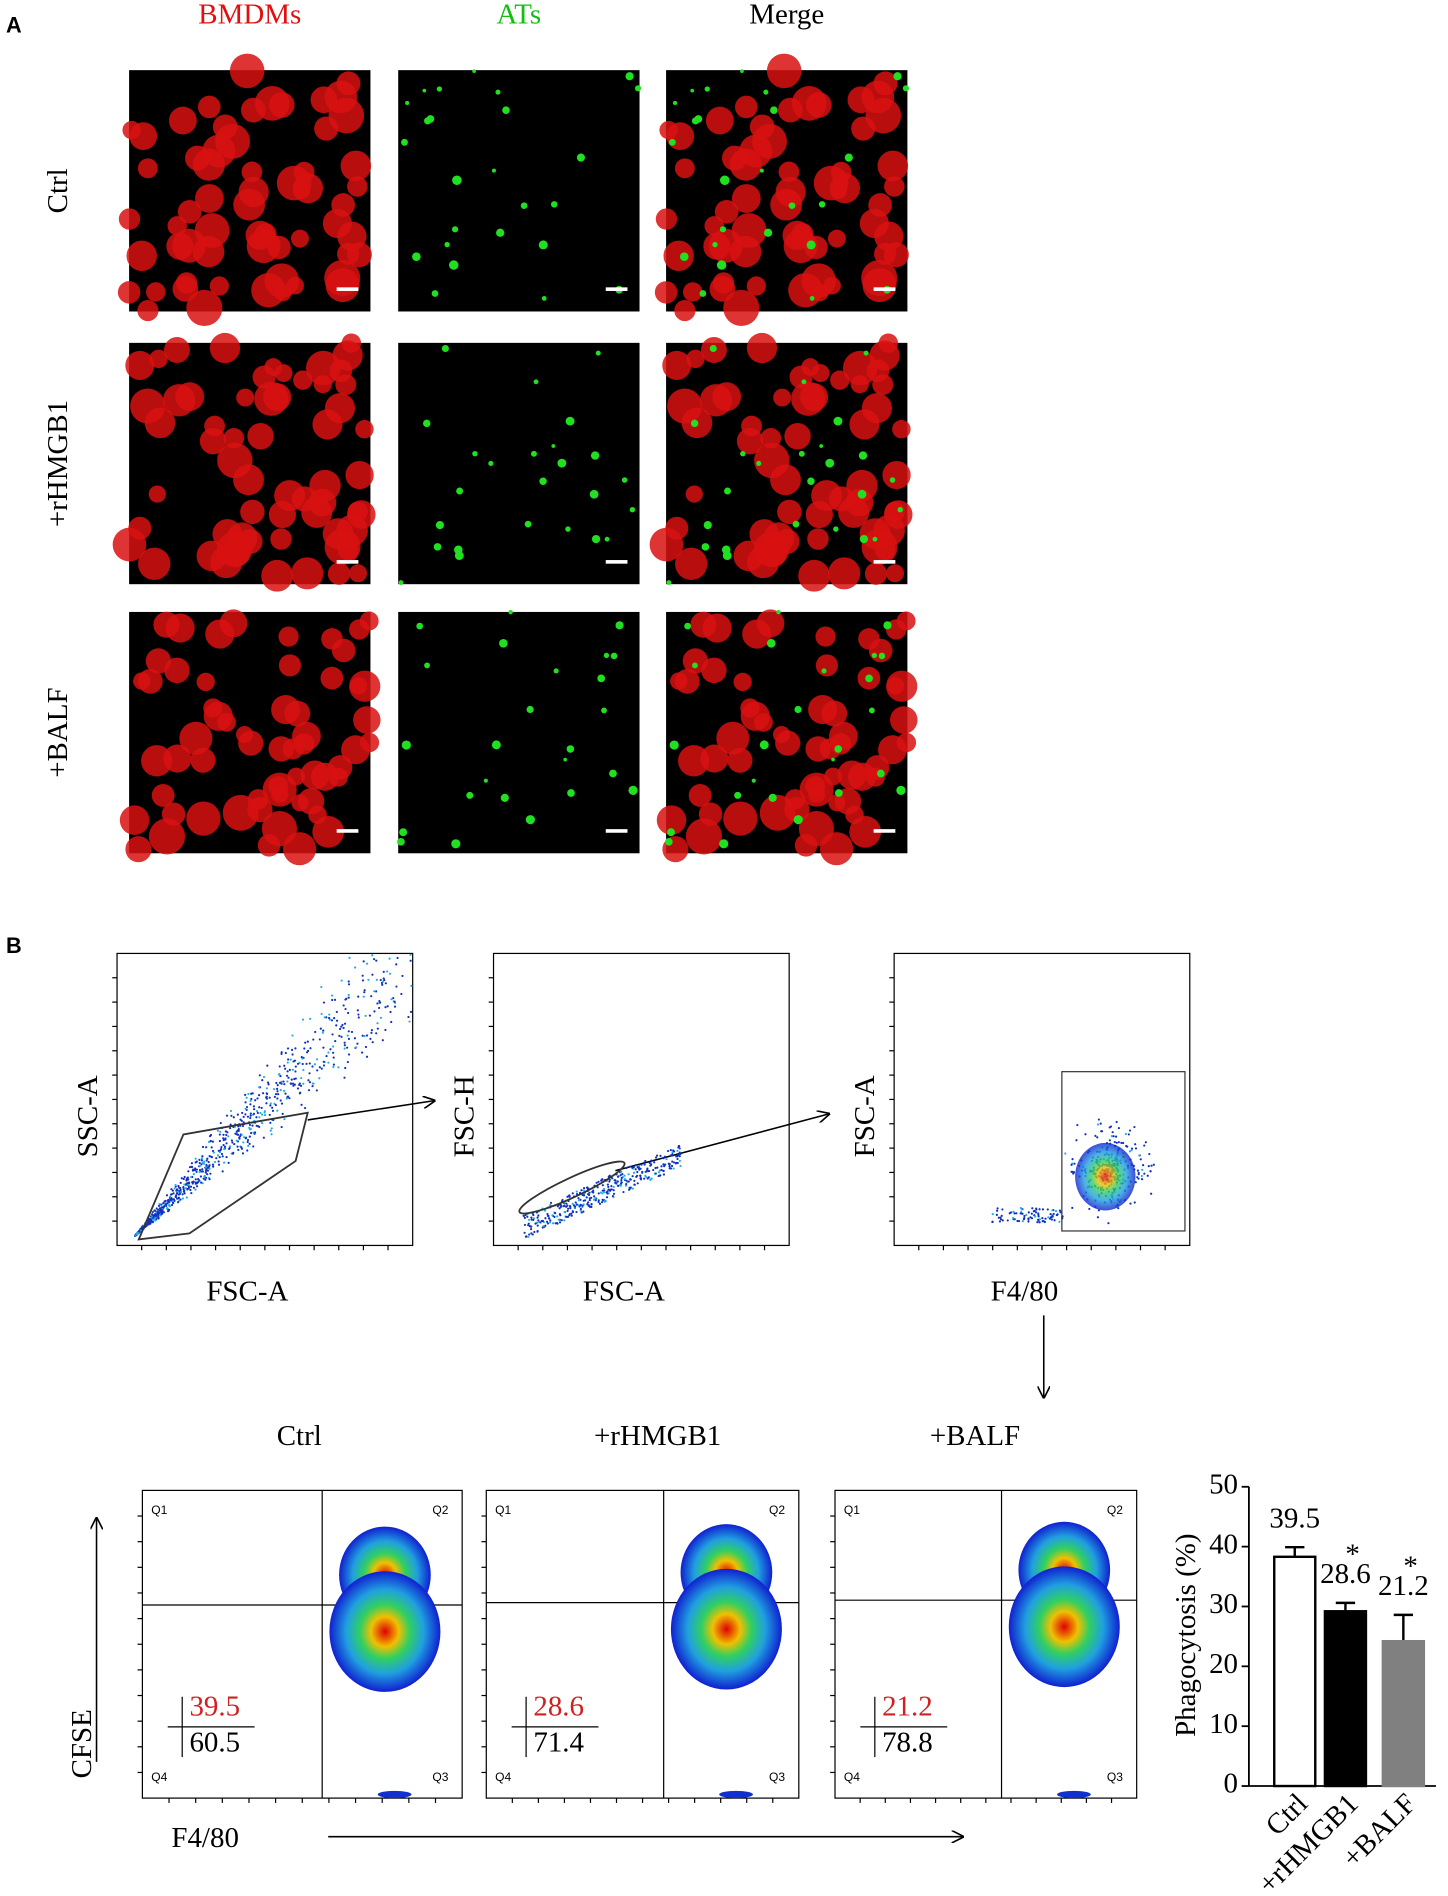 The image size is (1448, 1896). Describe the element at coordinates (1186, 1634) in the screenshot. I see `y-axis-label: Phagocytosis (%)` at that location.